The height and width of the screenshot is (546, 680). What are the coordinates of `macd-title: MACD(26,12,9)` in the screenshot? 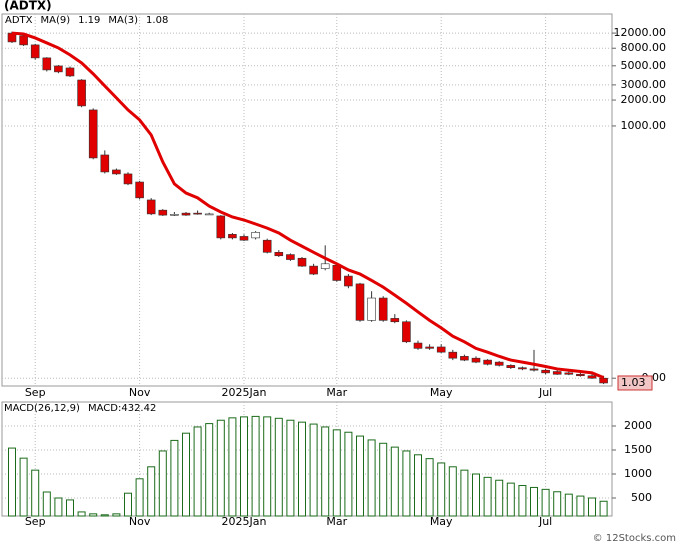 It's located at (42, 408).